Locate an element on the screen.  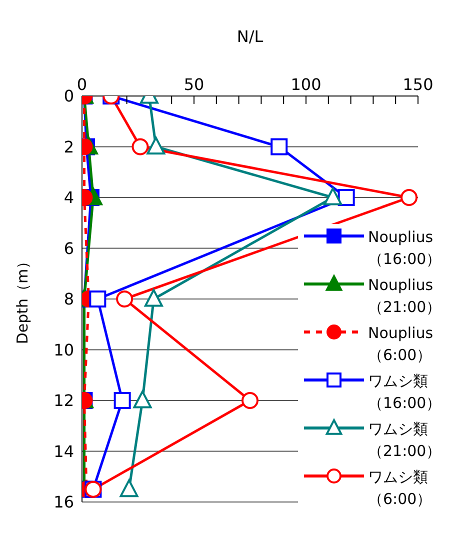
x-tick-label: 0 is located at coordinates (82, 84).